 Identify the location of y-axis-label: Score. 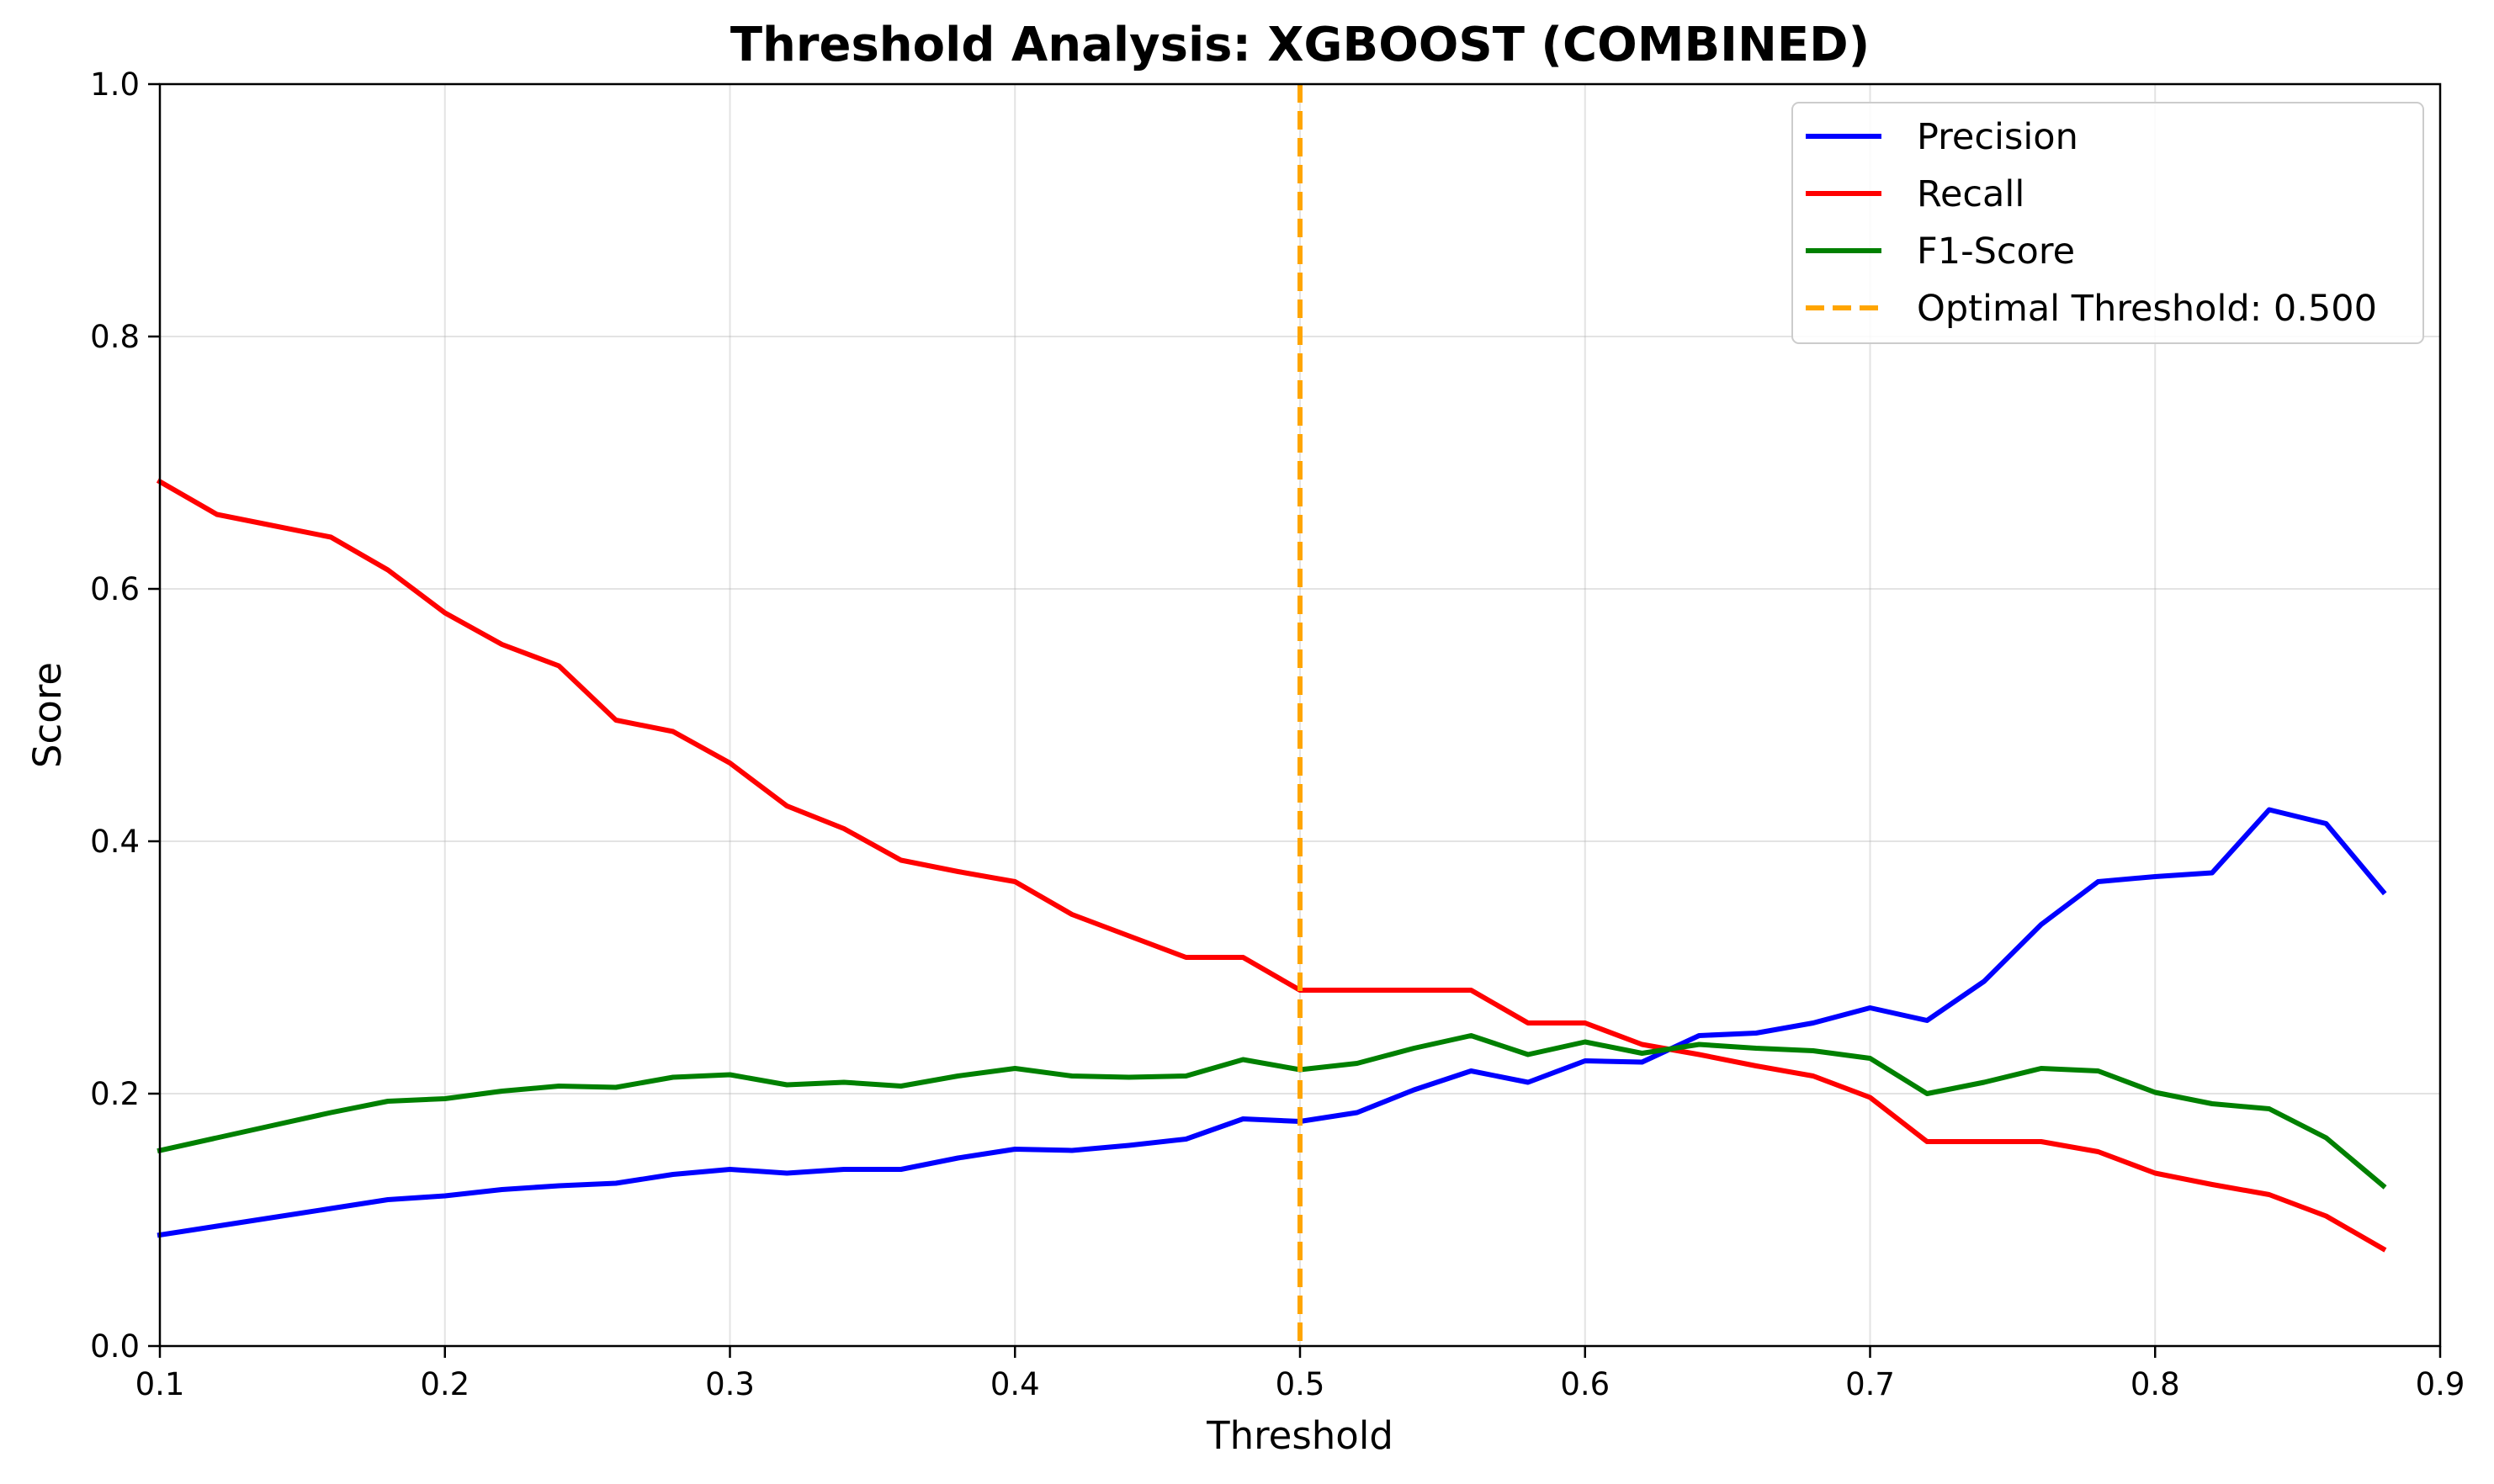
(48, 715).